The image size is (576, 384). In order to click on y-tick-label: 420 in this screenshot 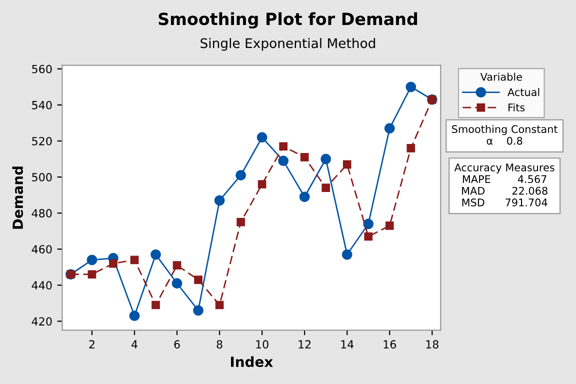, I will do `click(42, 321)`.